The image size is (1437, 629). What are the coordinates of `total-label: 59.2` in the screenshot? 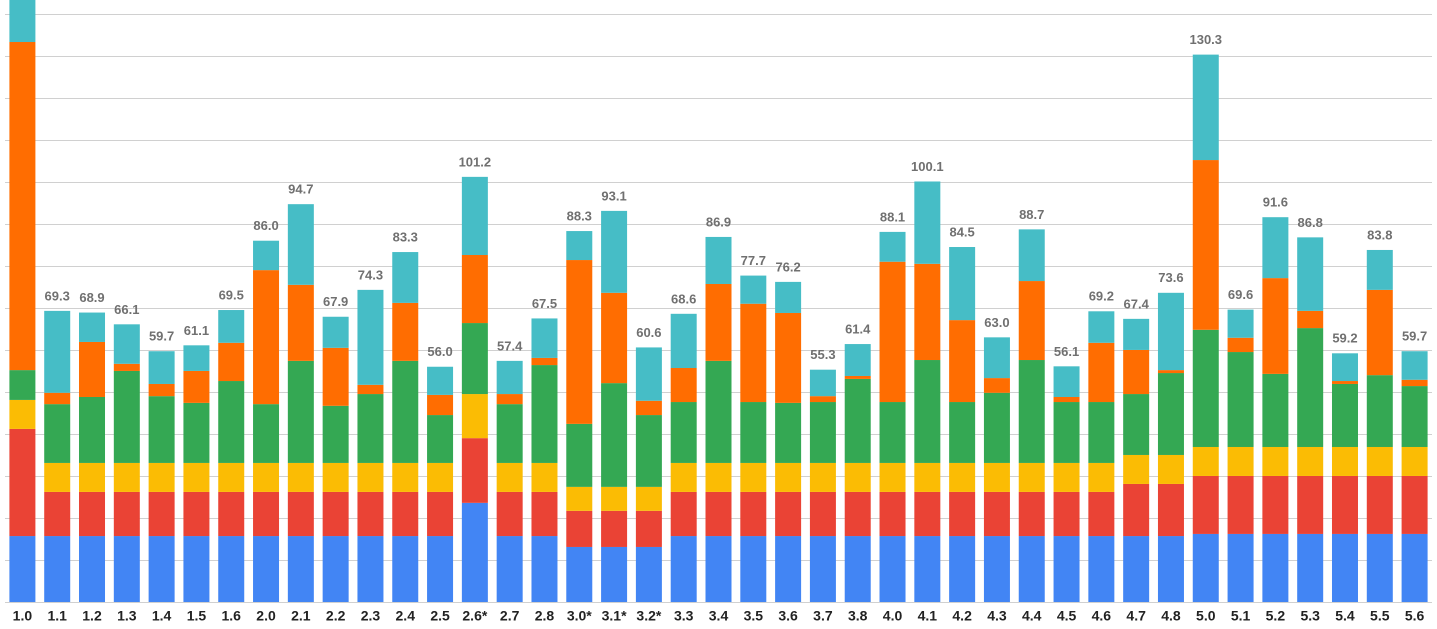 It's located at (1344, 338).